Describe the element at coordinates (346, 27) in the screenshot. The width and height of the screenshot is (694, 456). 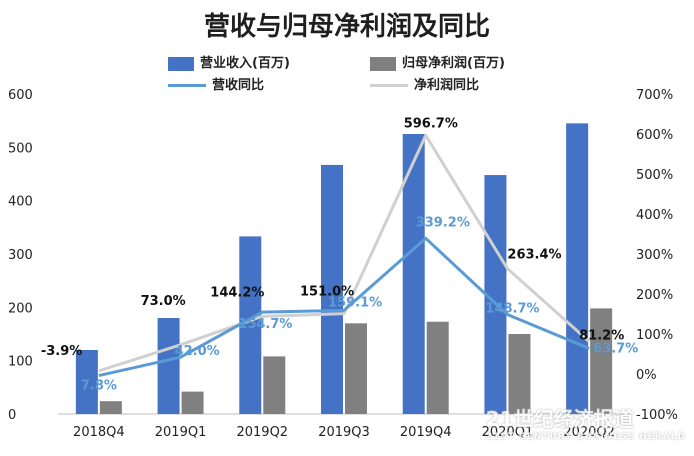
I see `chart-title: 营收与归母净利润及同比` at that location.